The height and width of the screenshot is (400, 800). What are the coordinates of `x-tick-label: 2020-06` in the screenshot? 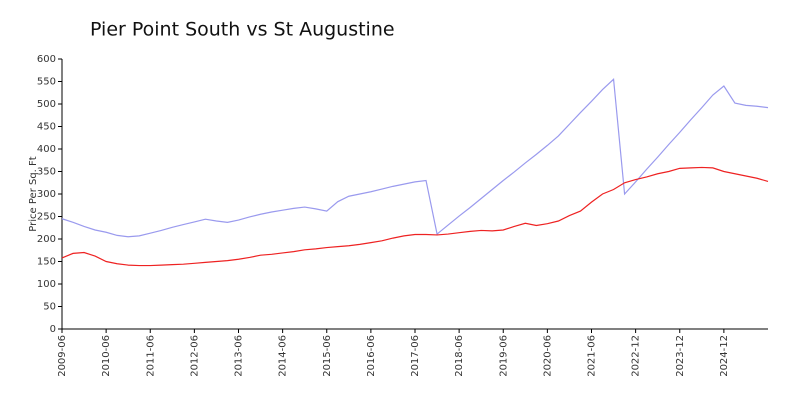 It's located at (547, 356).